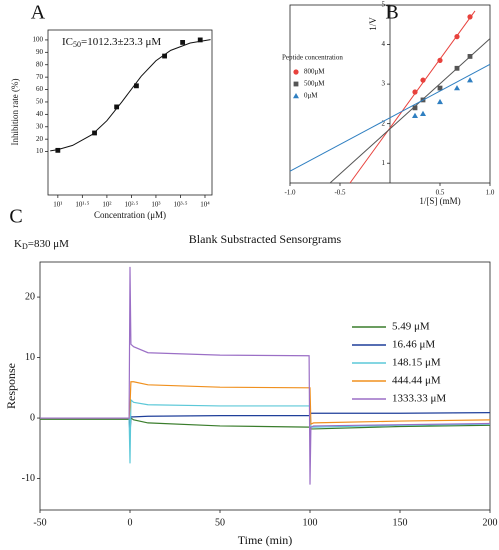 This screenshot has height=550, width=499. I want to click on x-tick-label: 10¹, so click(57, 205).